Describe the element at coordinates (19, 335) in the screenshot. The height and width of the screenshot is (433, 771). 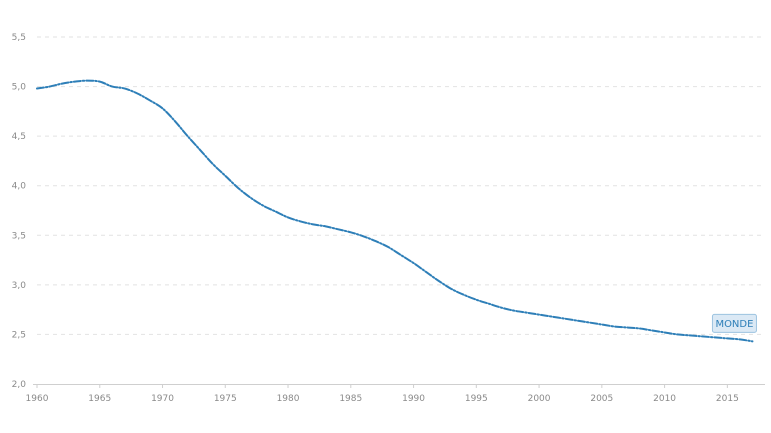
I see `y-tick-label: 2,5` at that location.